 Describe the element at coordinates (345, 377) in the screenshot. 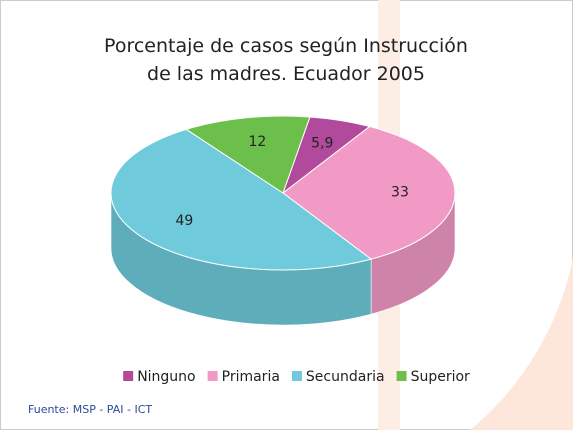

I see `legend-label: Secundaria` at that location.